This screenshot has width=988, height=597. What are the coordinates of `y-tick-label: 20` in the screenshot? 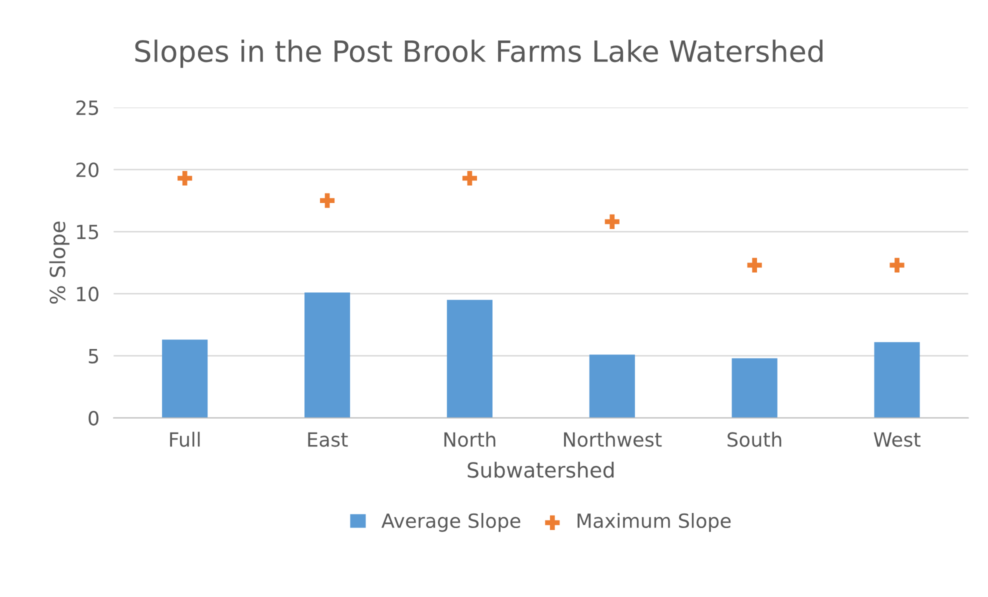 It's located at (87, 170).